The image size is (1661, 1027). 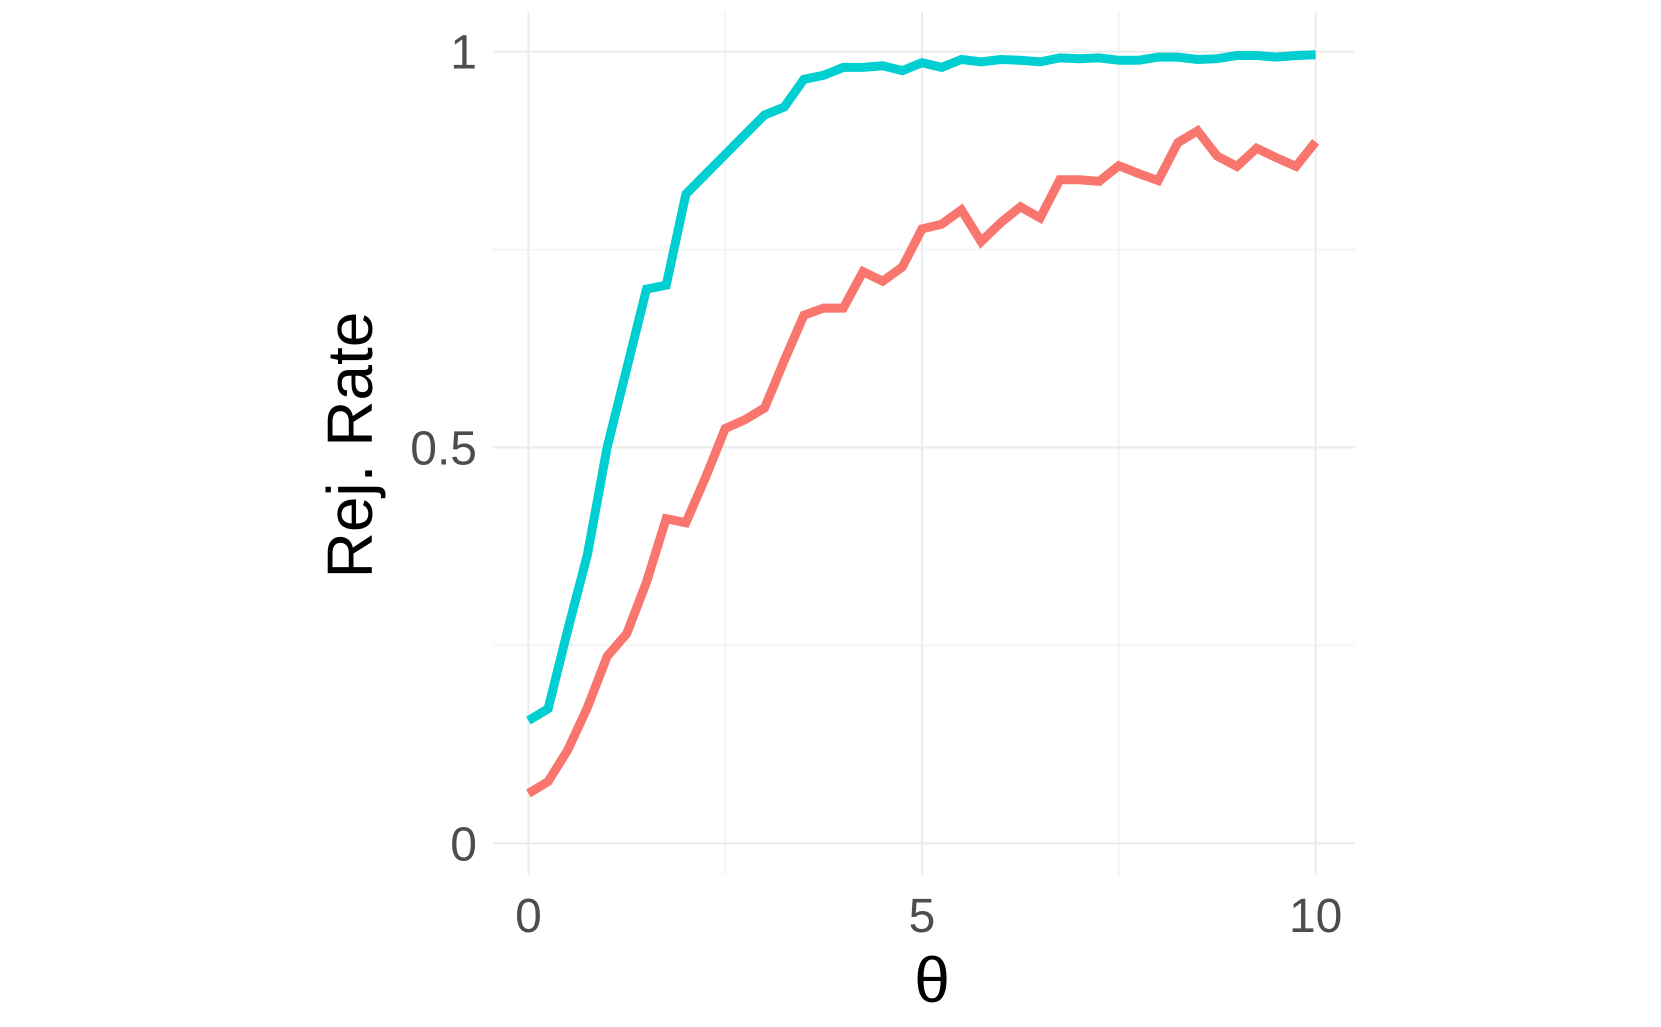 I want to click on x-axis-title: θ, so click(x=932, y=980).